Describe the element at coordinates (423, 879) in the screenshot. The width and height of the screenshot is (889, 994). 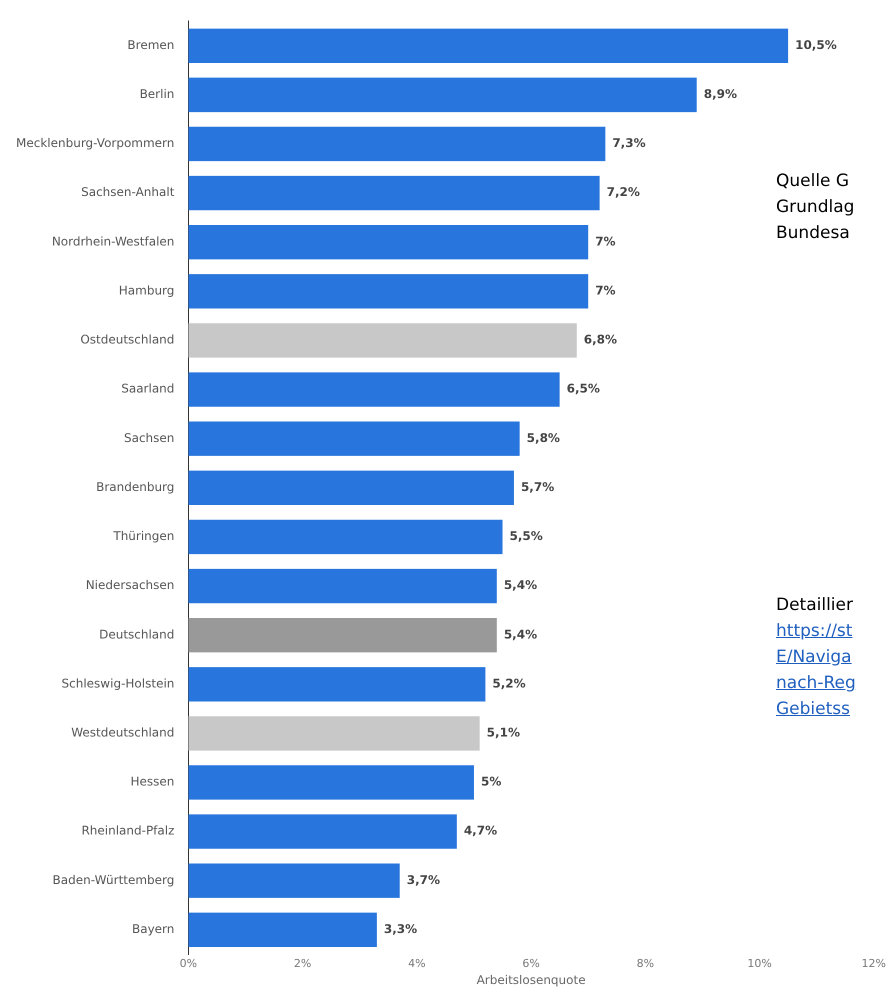
I see `data-label: 3,7%` at that location.